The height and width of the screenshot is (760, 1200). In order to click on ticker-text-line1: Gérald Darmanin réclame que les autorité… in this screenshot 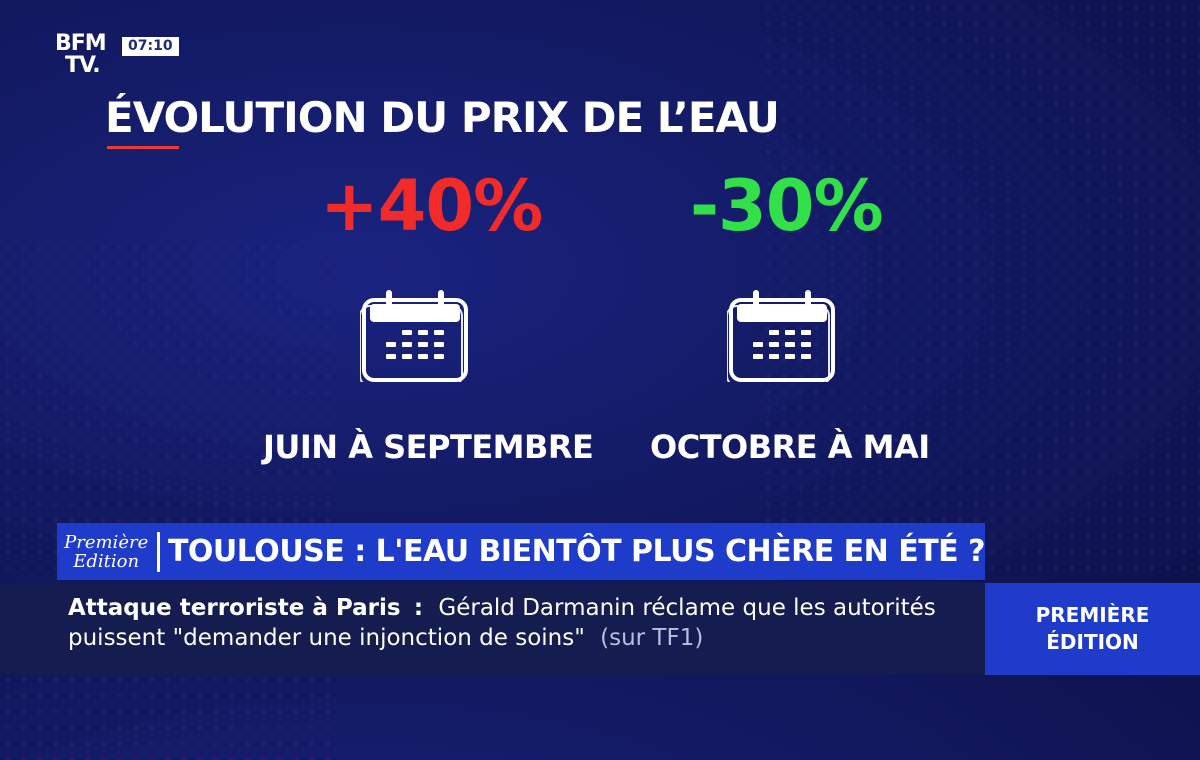, I will do `click(687, 608)`.